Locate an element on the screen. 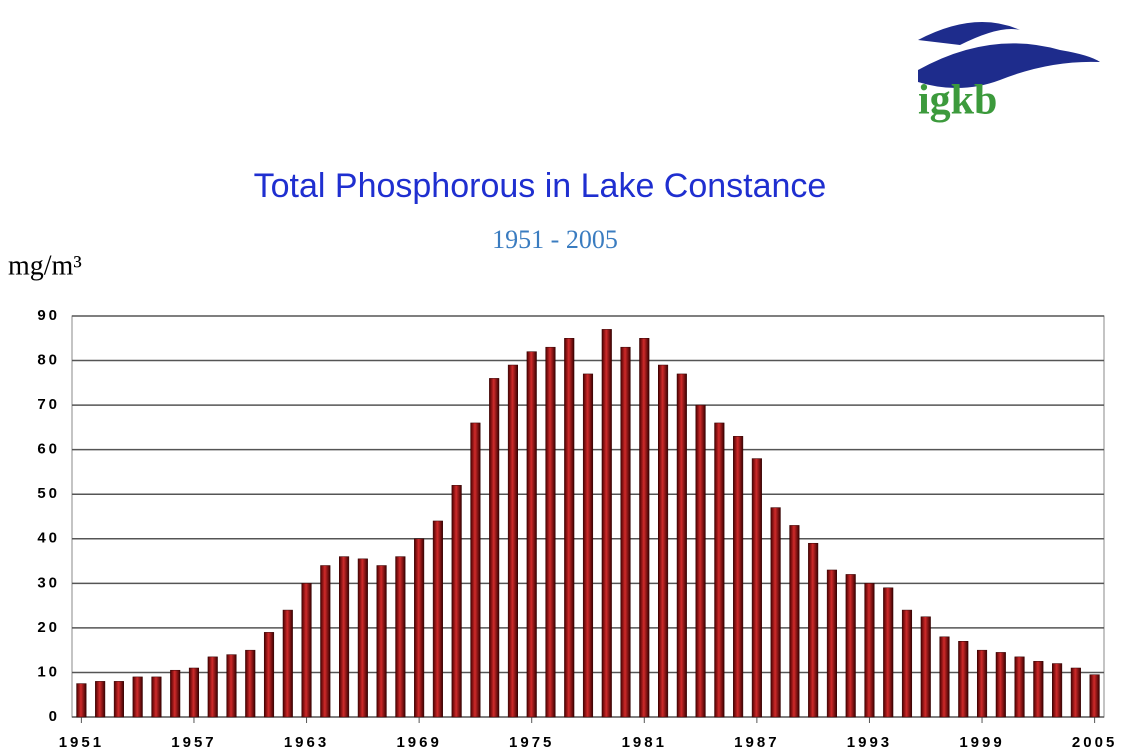 This screenshot has width=1126, height=753. x-tick-label: 1993 is located at coordinates (869, 742).